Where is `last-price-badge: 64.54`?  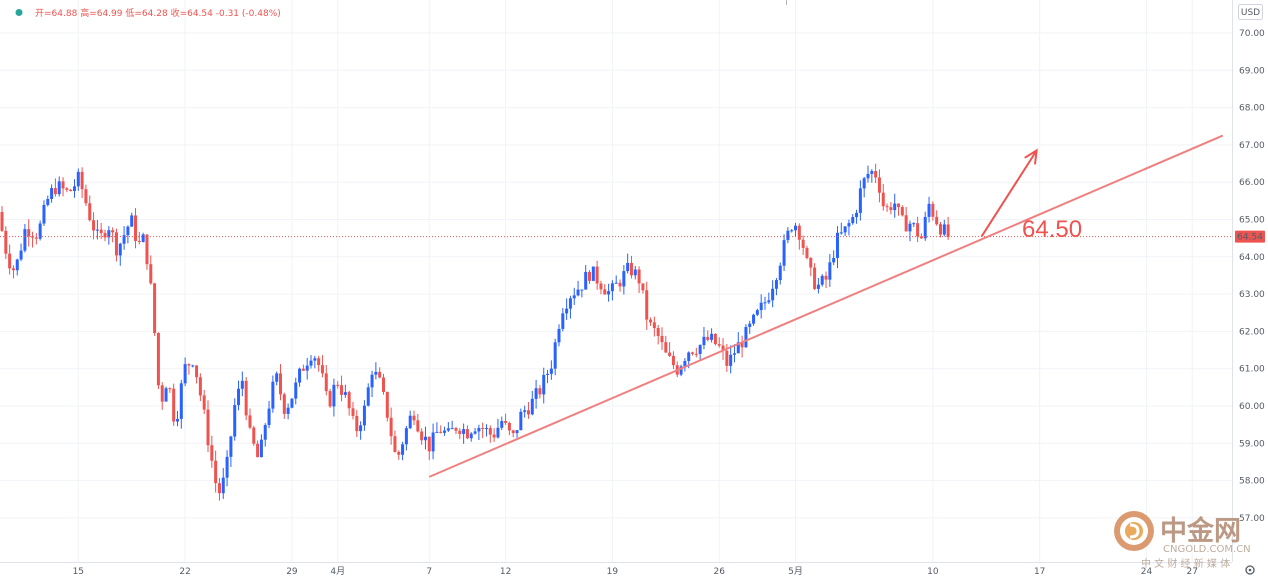 last-price-badge: 64.54 is located at coordinates (1250, 236).